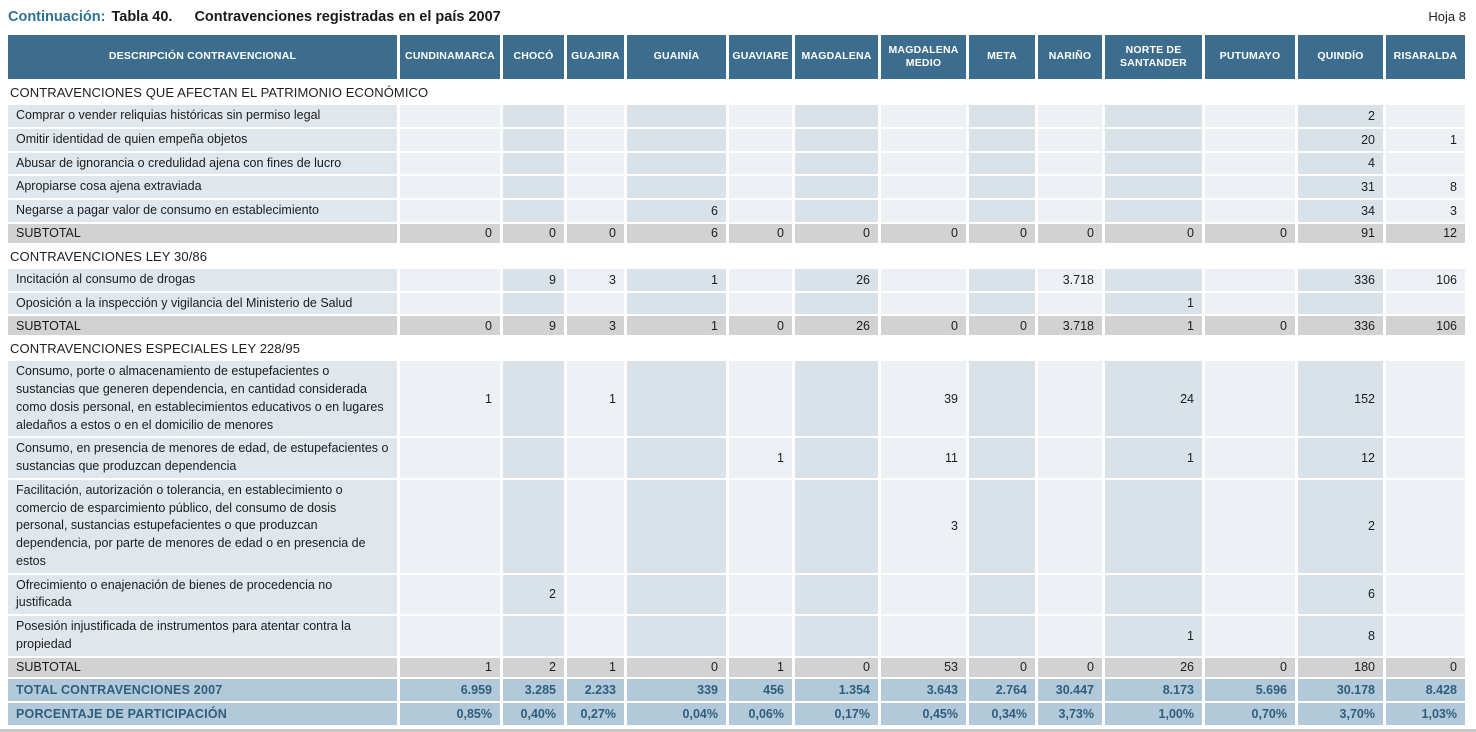 The width and height of the screenshot is (1476, 732). I want to click on value-cell: 9, so click(535, 280).